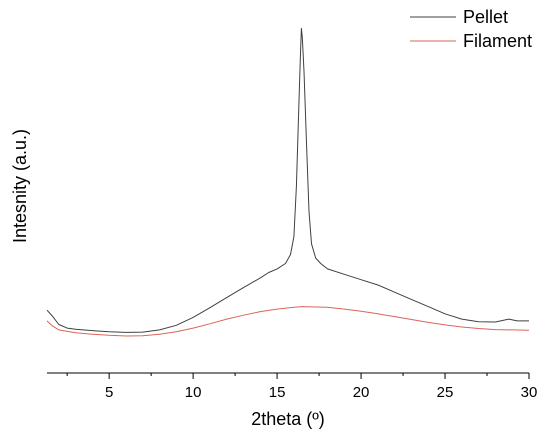 The image size is (550, 444). What do you see at coordinates (20, 186) in the screenshot?
I see `y-axis-title: Intesnity (a.u.)` at bounding box center [20, 186].